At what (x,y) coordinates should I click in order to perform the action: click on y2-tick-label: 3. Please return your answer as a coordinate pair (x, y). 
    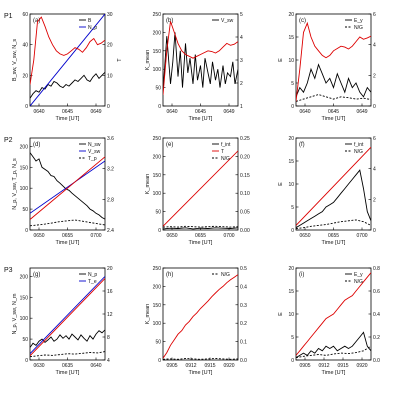
    Looking at the image, I should click on (241, 61).